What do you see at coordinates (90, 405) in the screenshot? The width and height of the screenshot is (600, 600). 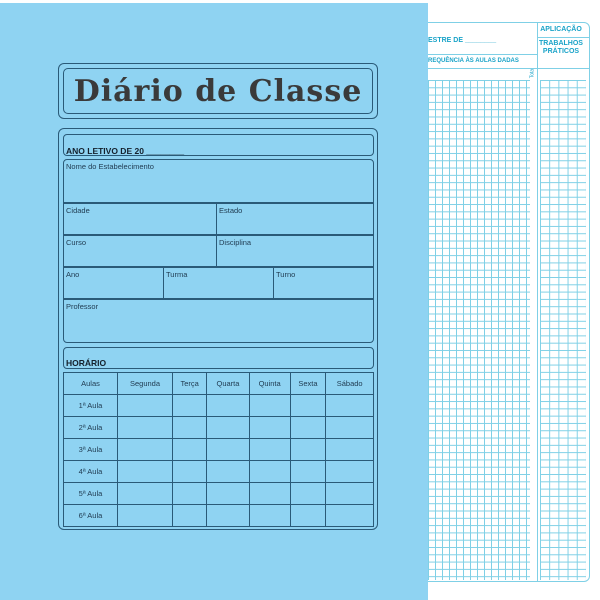 I see `row-label: 1ª Aula` at bounding box center [90, 405].